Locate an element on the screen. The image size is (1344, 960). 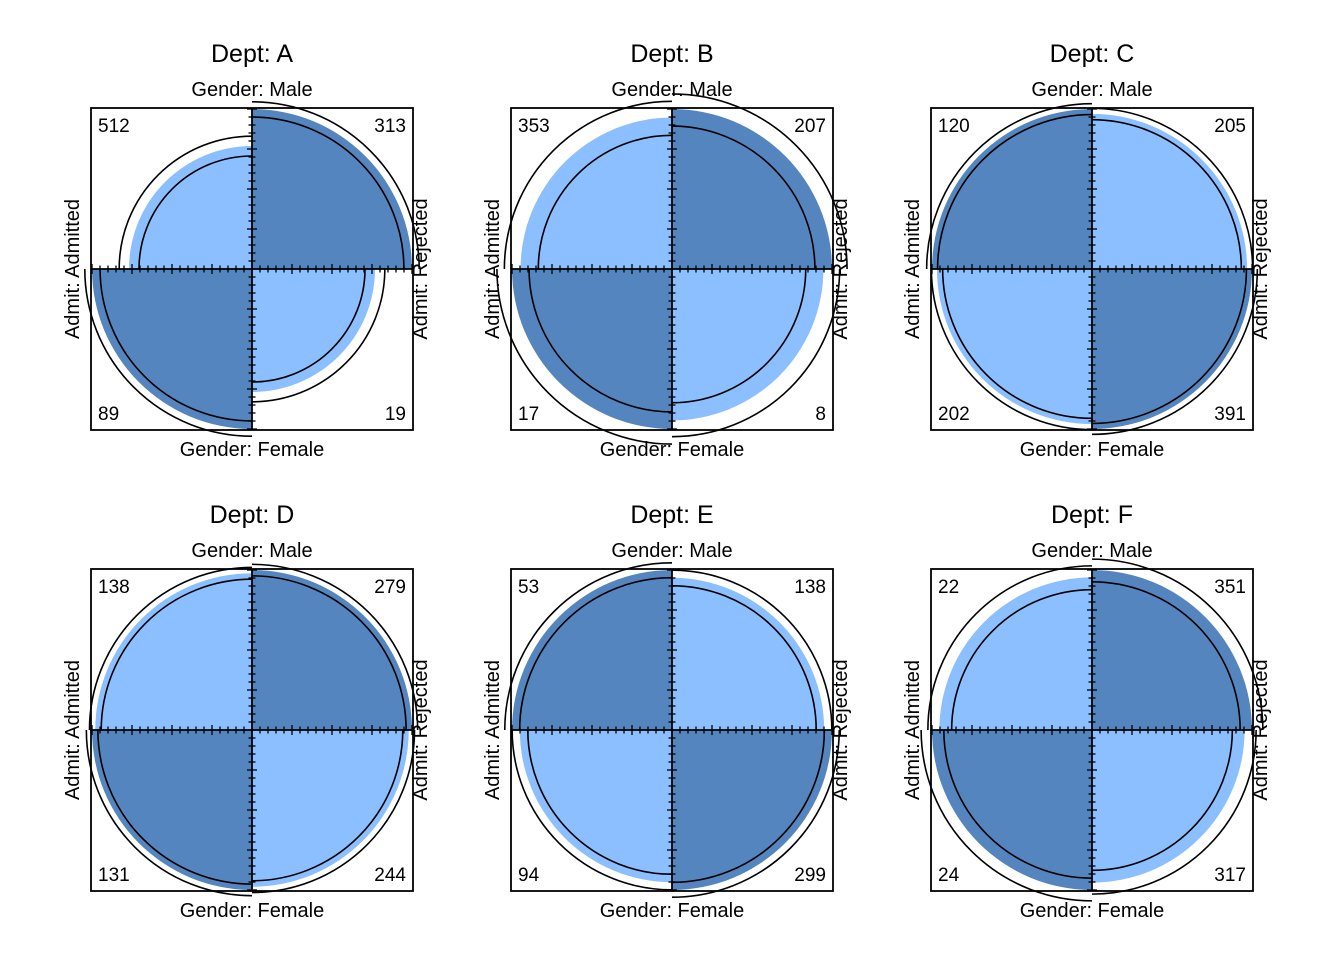
count-female-rejected: 244 is located at coordinates (390, 875).